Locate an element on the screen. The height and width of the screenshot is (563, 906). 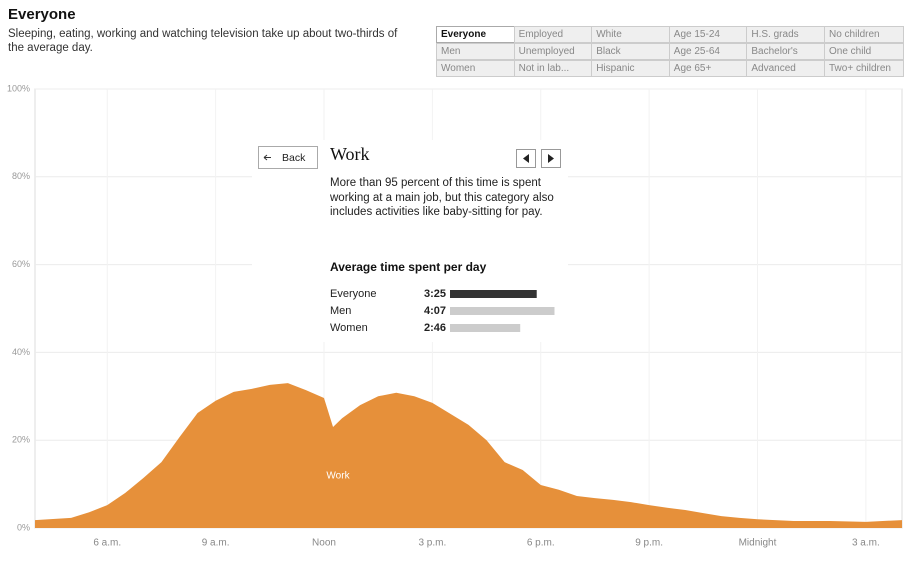
y-tick-label: 60% is located at coordinates (21, 264).